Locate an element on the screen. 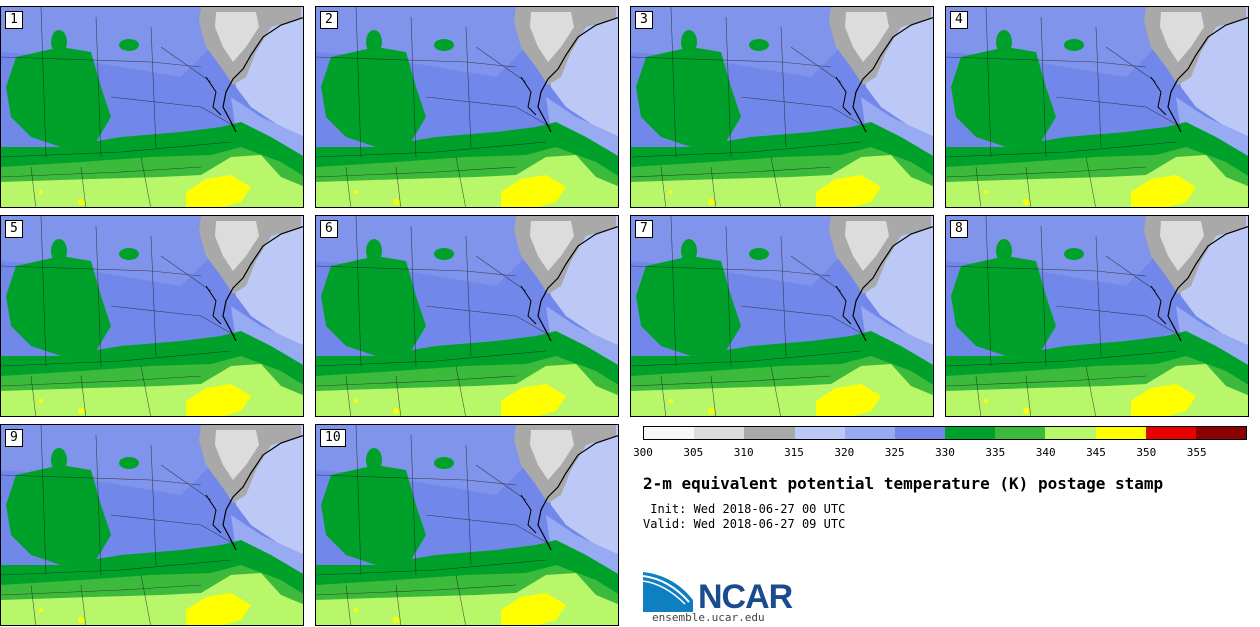 The height and width of the screenshot is (627, 1260). ensemble-member-6: 6 is located at coordinates (467, 316).